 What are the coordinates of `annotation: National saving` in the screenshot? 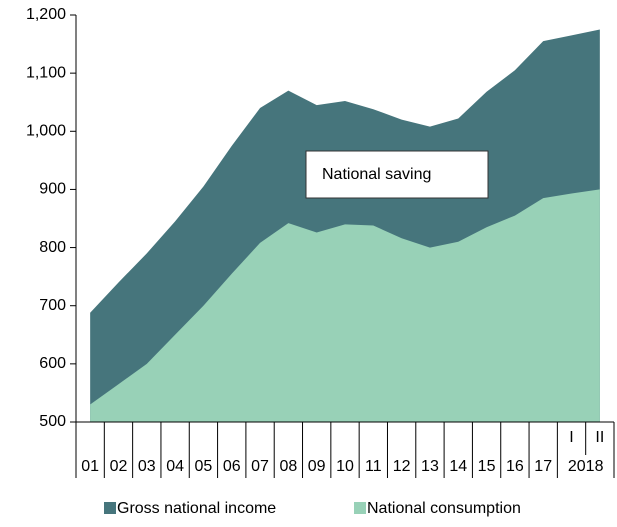 It's located at (376, 174).